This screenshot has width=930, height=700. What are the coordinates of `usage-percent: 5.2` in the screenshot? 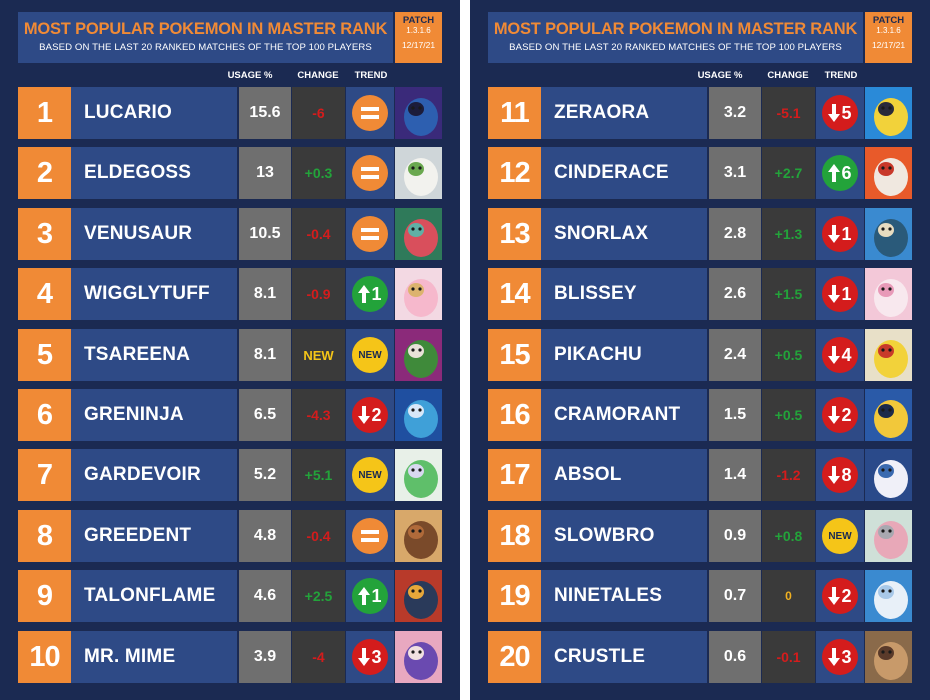 It's located at (265, 475).